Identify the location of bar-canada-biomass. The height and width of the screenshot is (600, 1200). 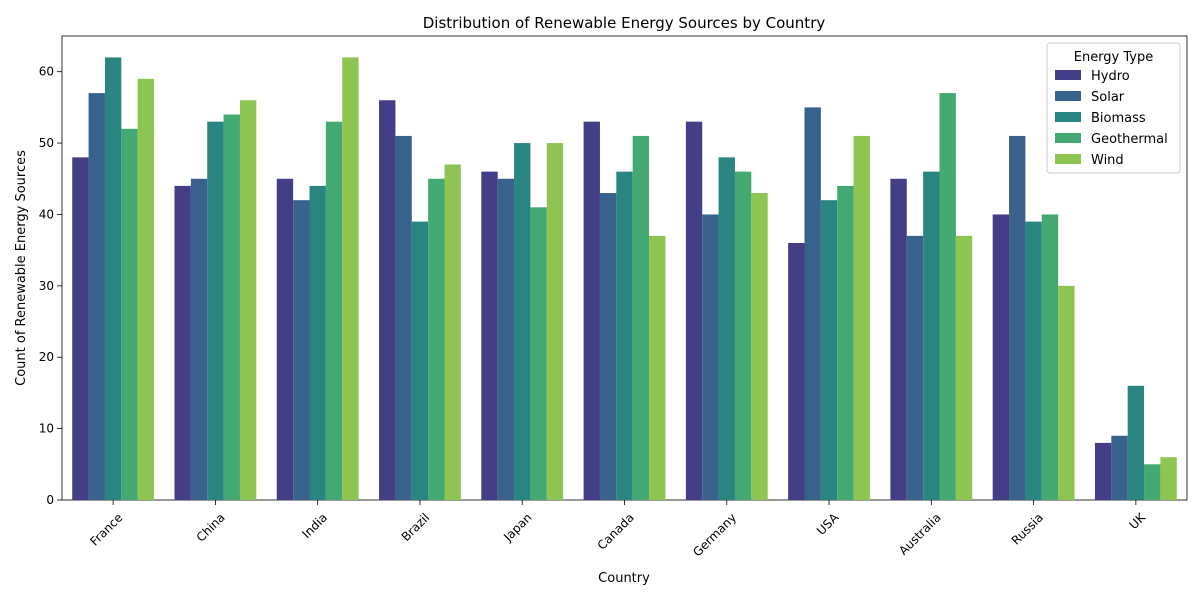
(624, 335).